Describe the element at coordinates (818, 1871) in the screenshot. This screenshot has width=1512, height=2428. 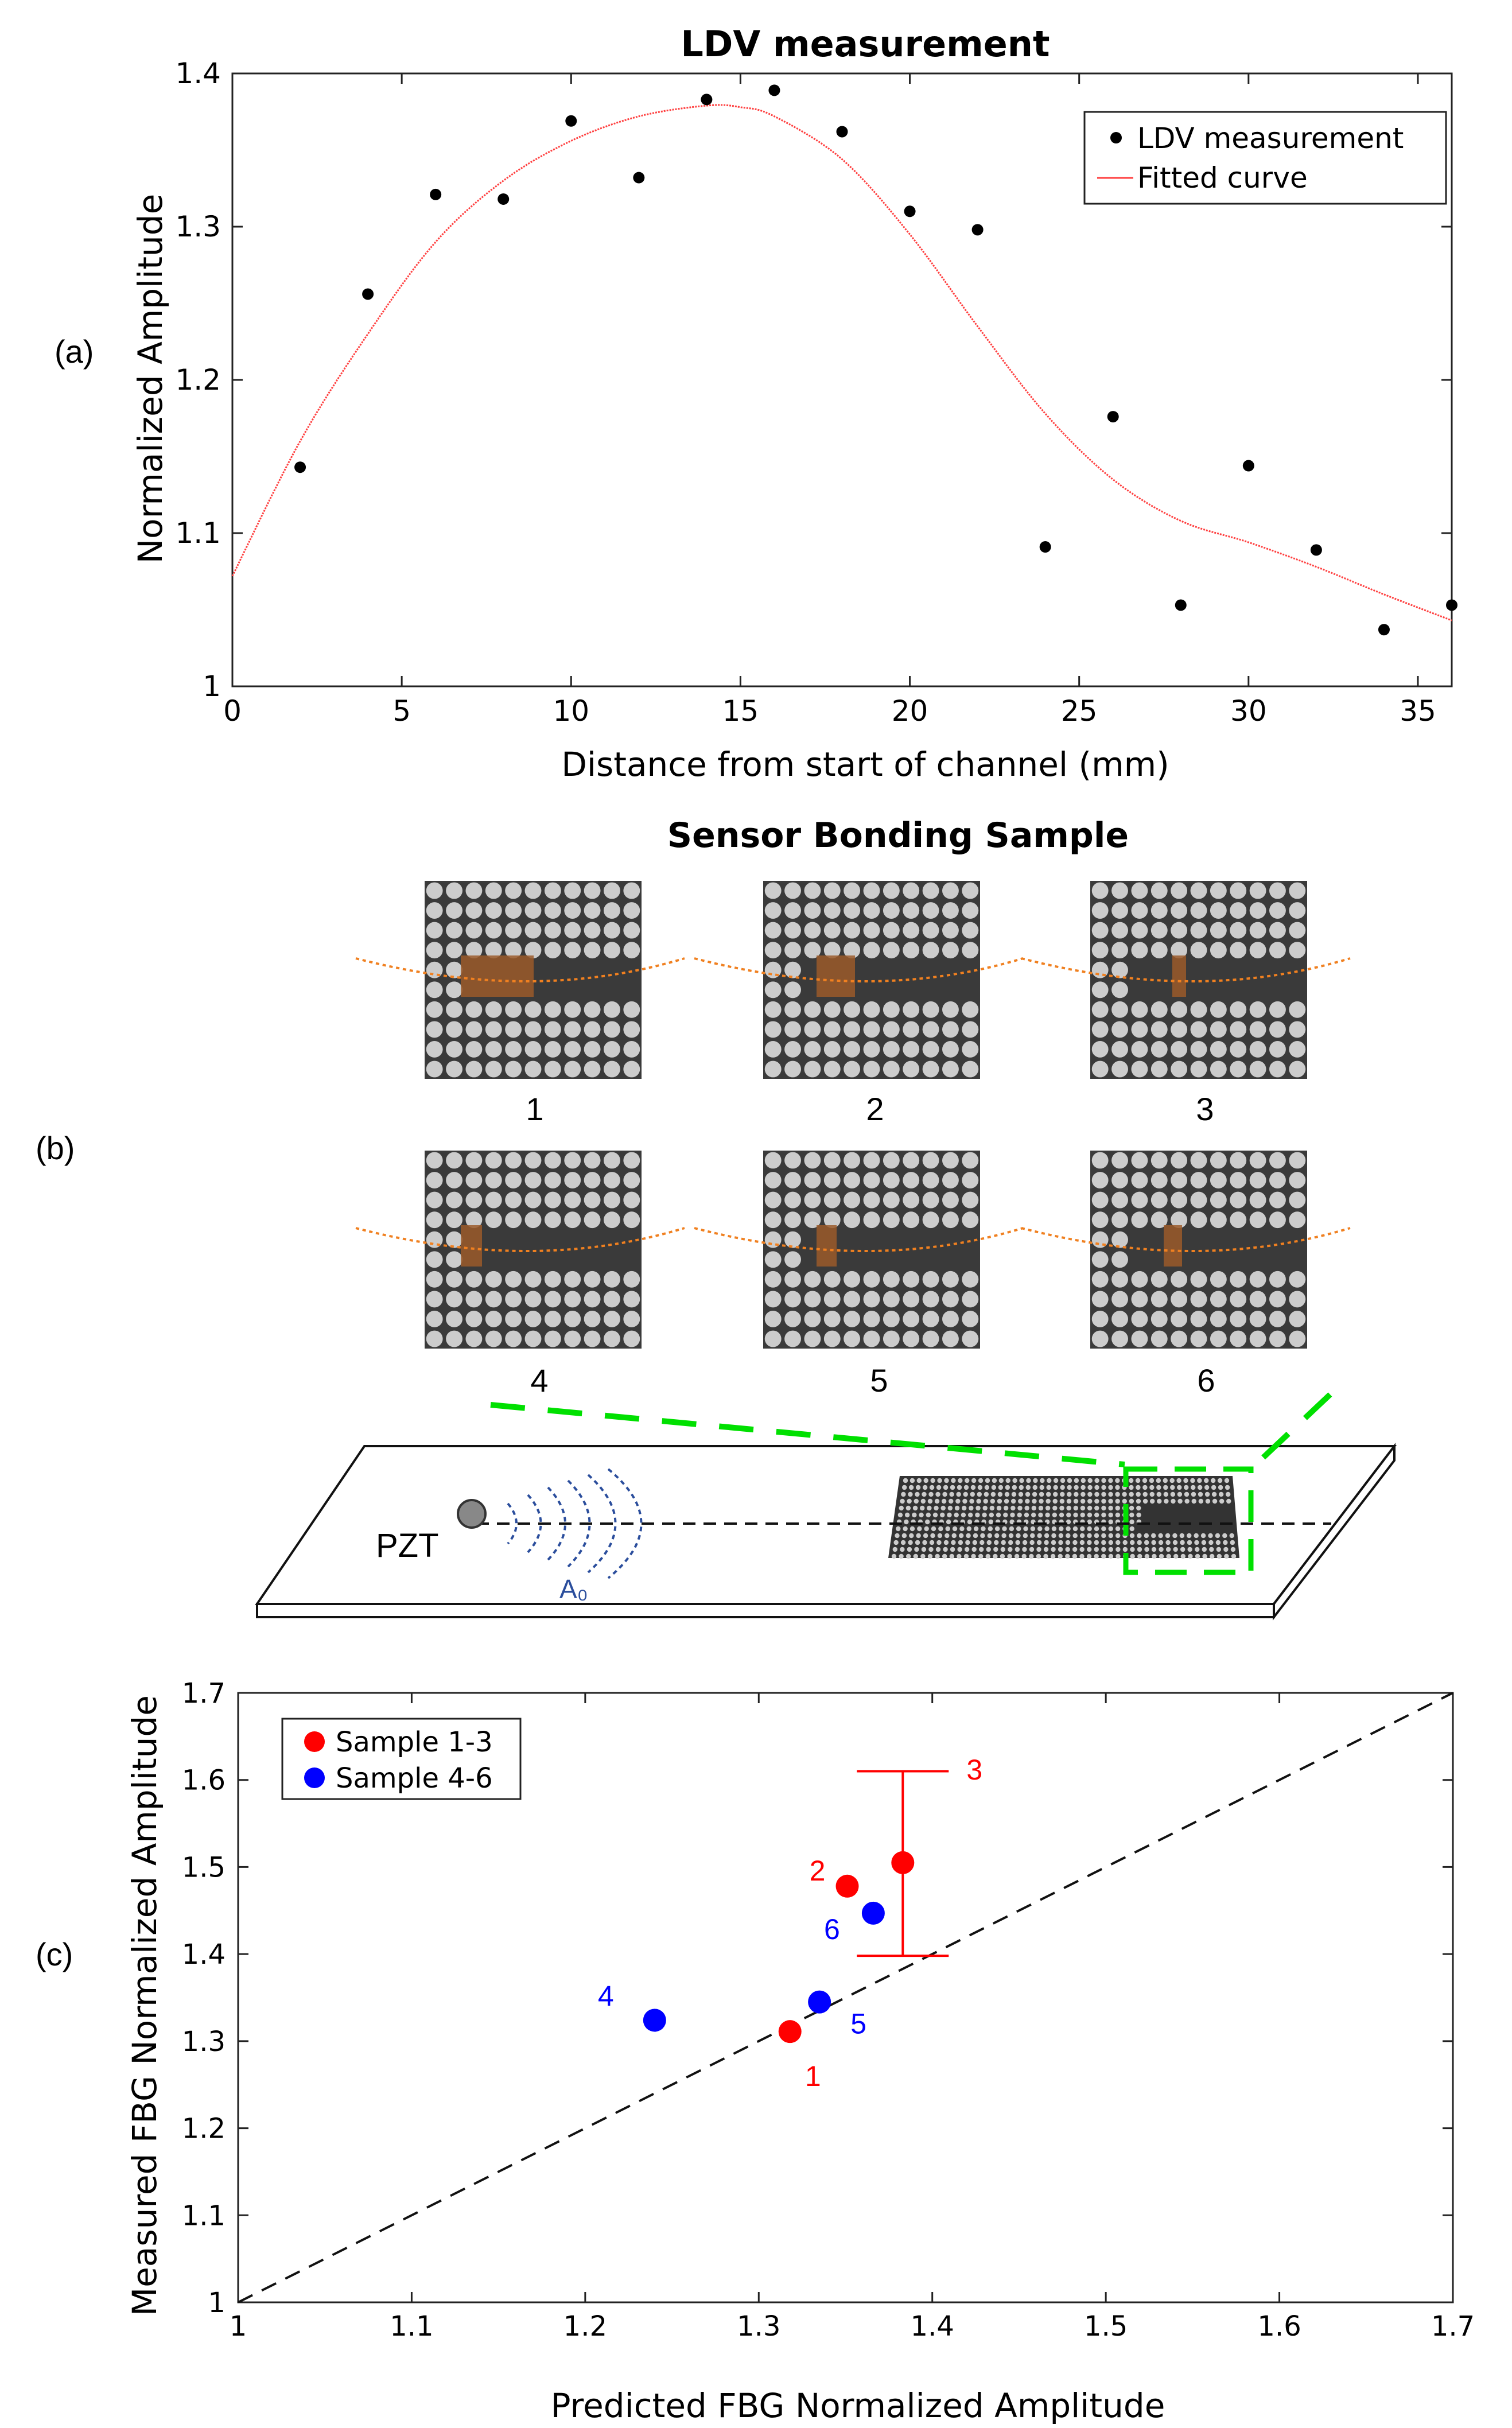
I see `sample-point-label-2: 2` at that location.